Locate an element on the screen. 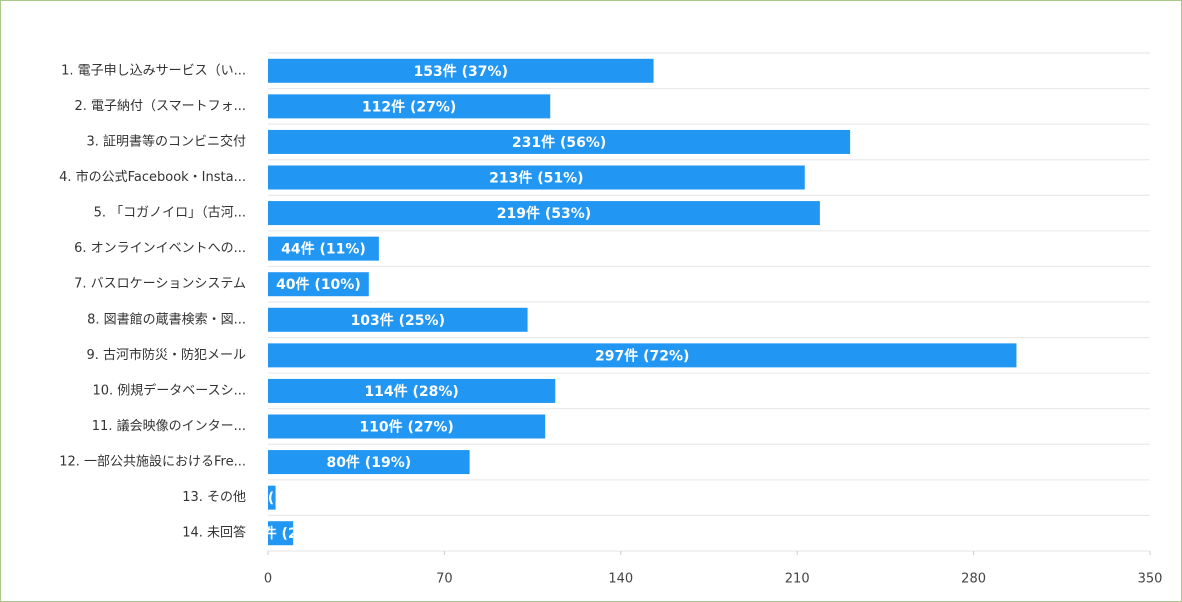 Image resolution: width=1182 pixels, height=602 pixels. category-label: 13. その他 is located at coordinates (214, 497).